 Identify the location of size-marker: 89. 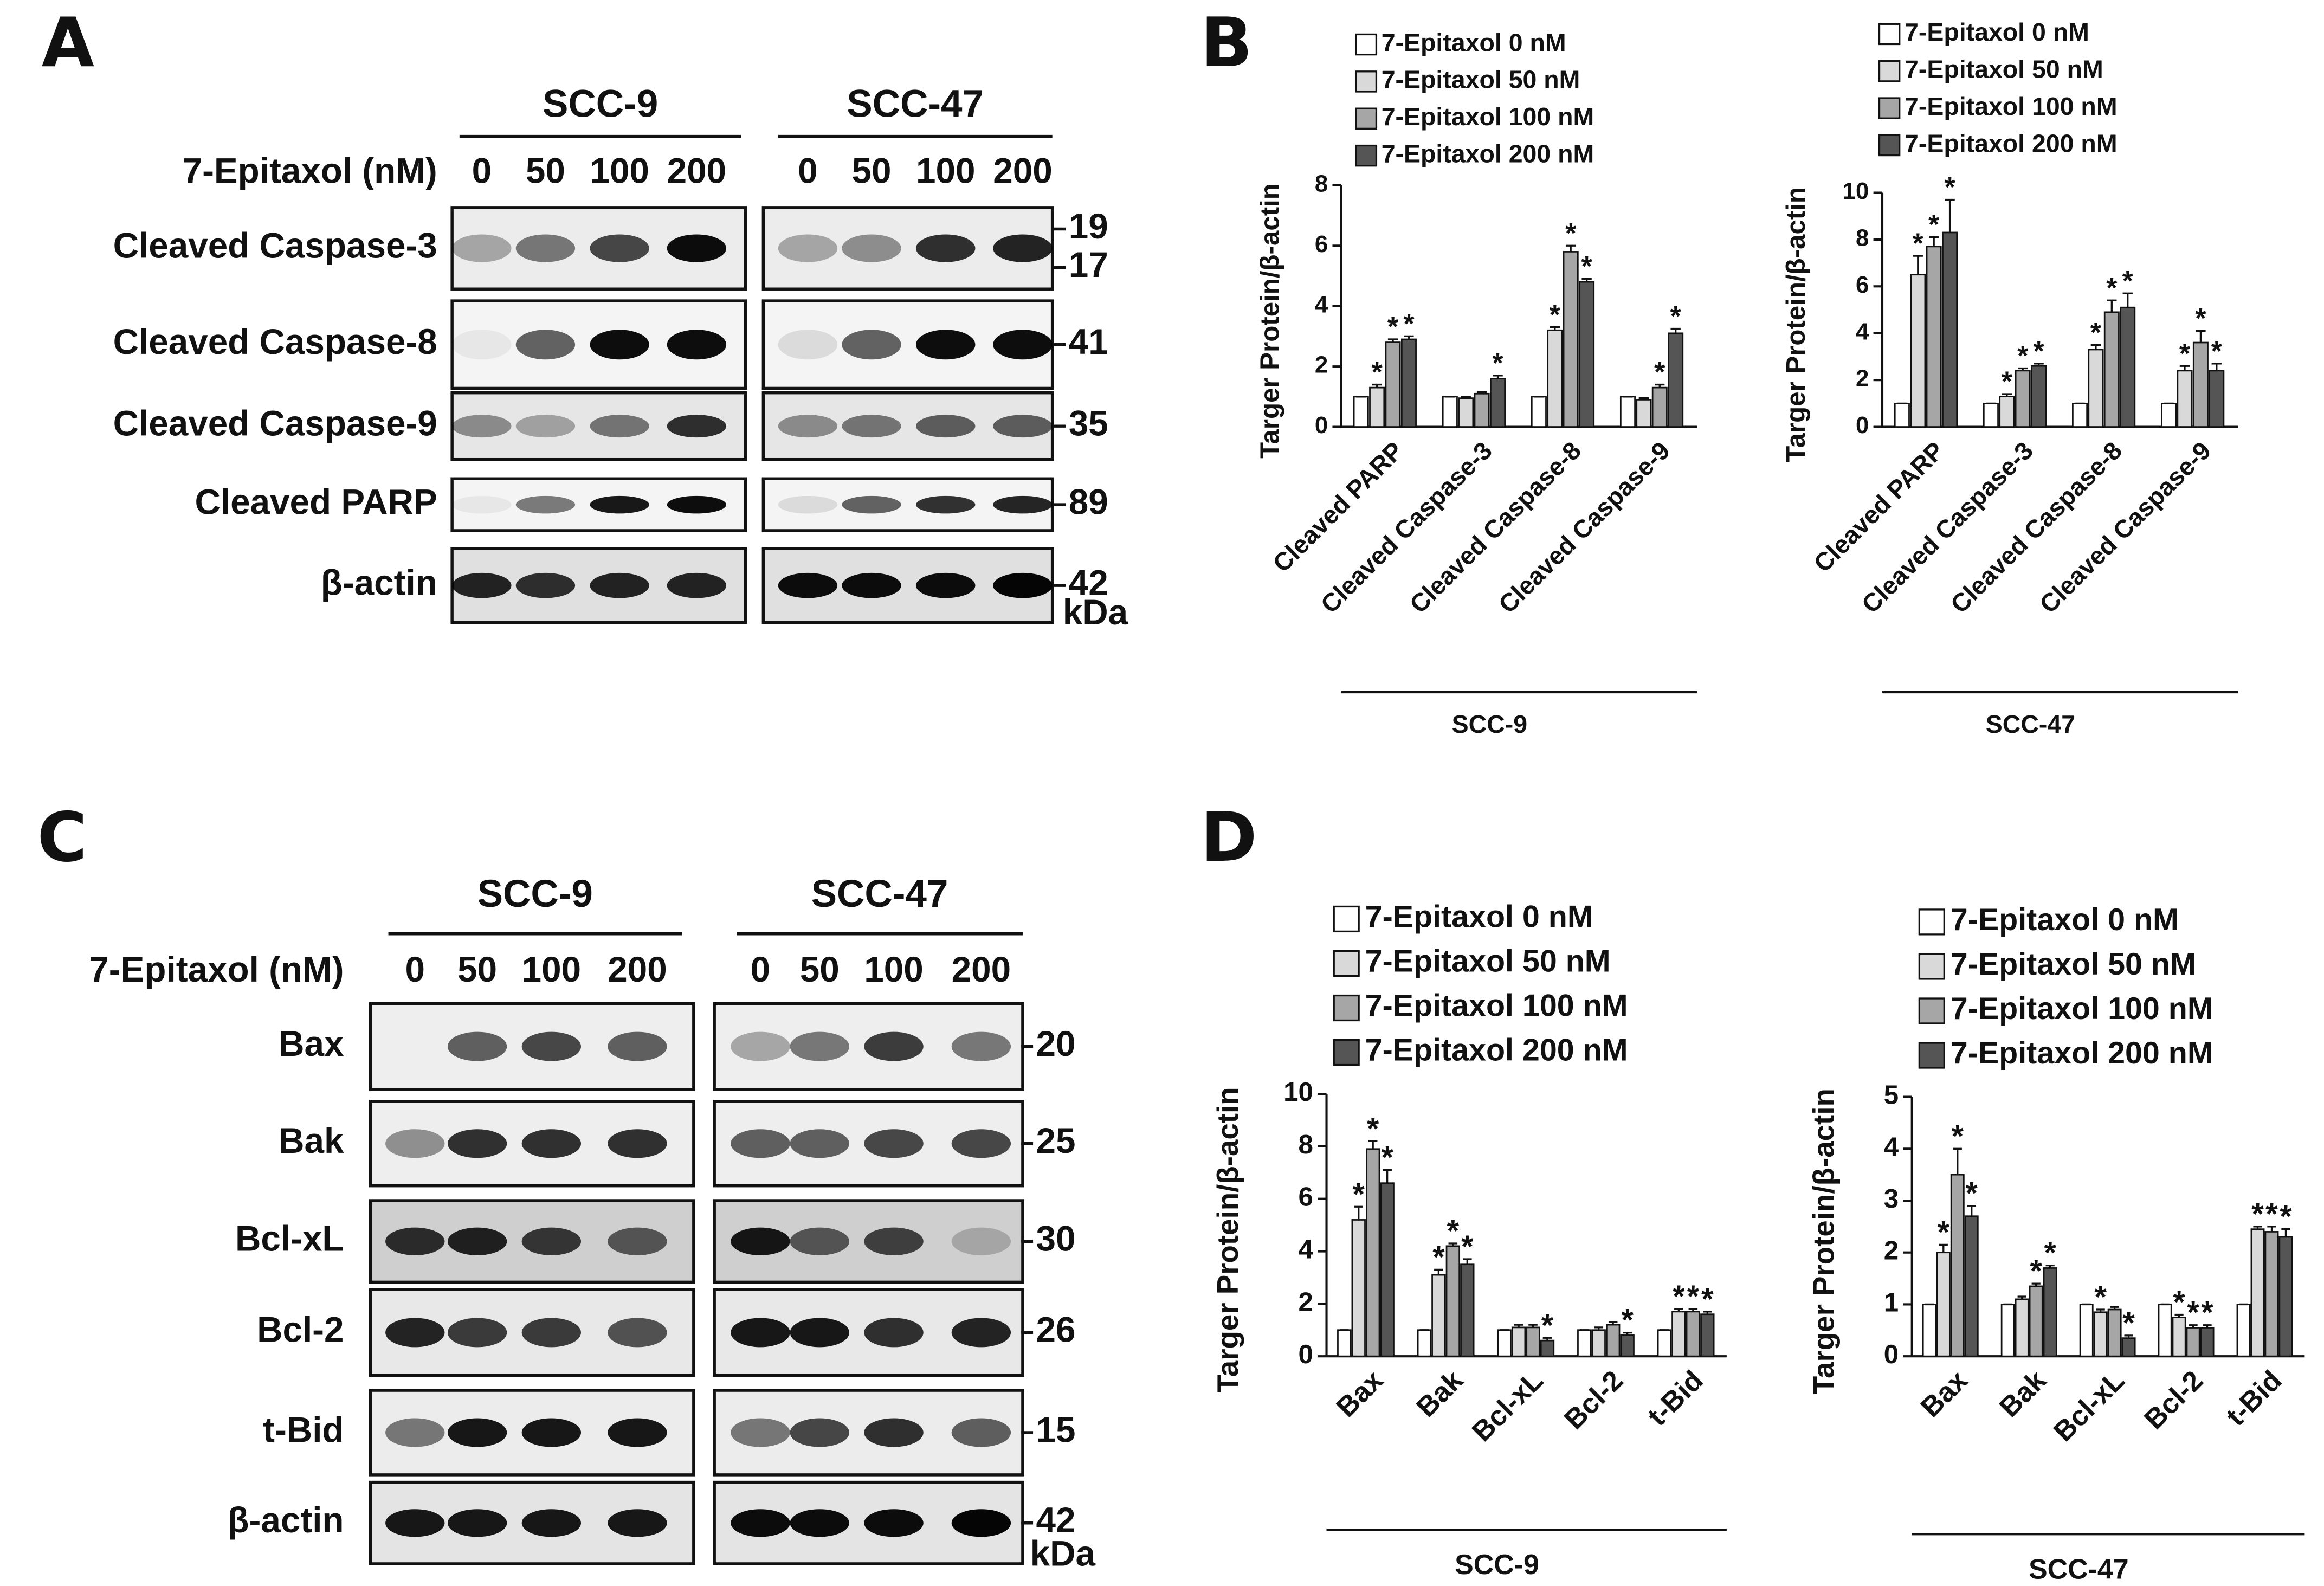
(1088, 501).